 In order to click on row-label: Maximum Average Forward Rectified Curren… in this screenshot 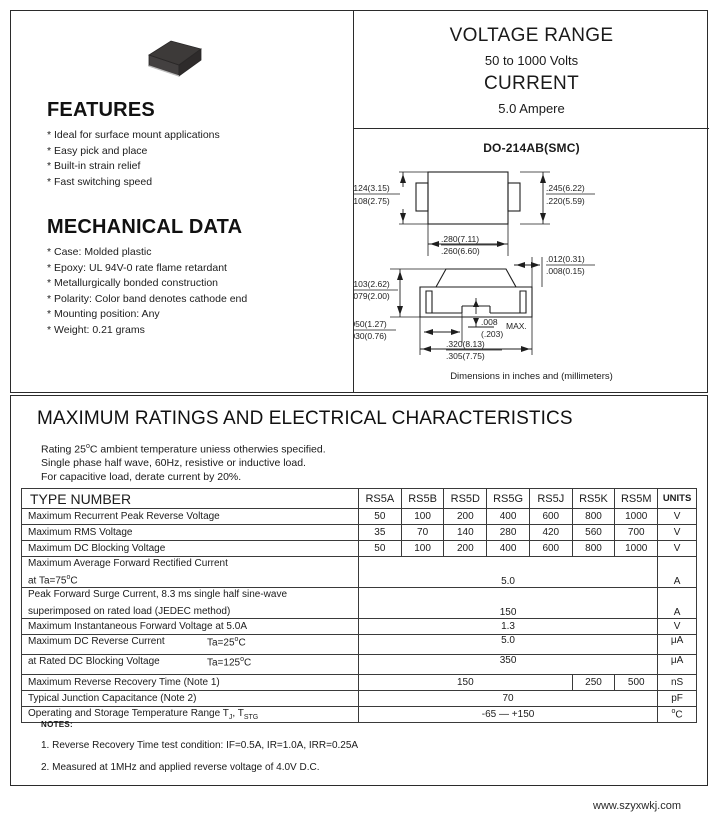, I will do `click(190, 572)`.